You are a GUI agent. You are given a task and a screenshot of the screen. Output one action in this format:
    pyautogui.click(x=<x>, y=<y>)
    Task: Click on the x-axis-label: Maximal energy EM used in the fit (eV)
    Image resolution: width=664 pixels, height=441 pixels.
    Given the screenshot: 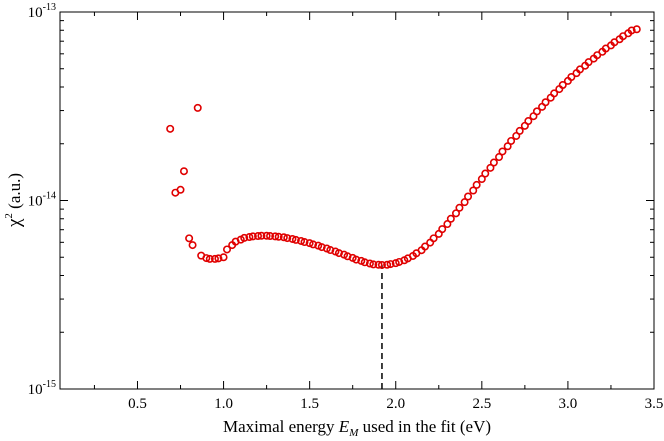 What is the action you would take?
    pyautogui.click(x=357, y=428)
    